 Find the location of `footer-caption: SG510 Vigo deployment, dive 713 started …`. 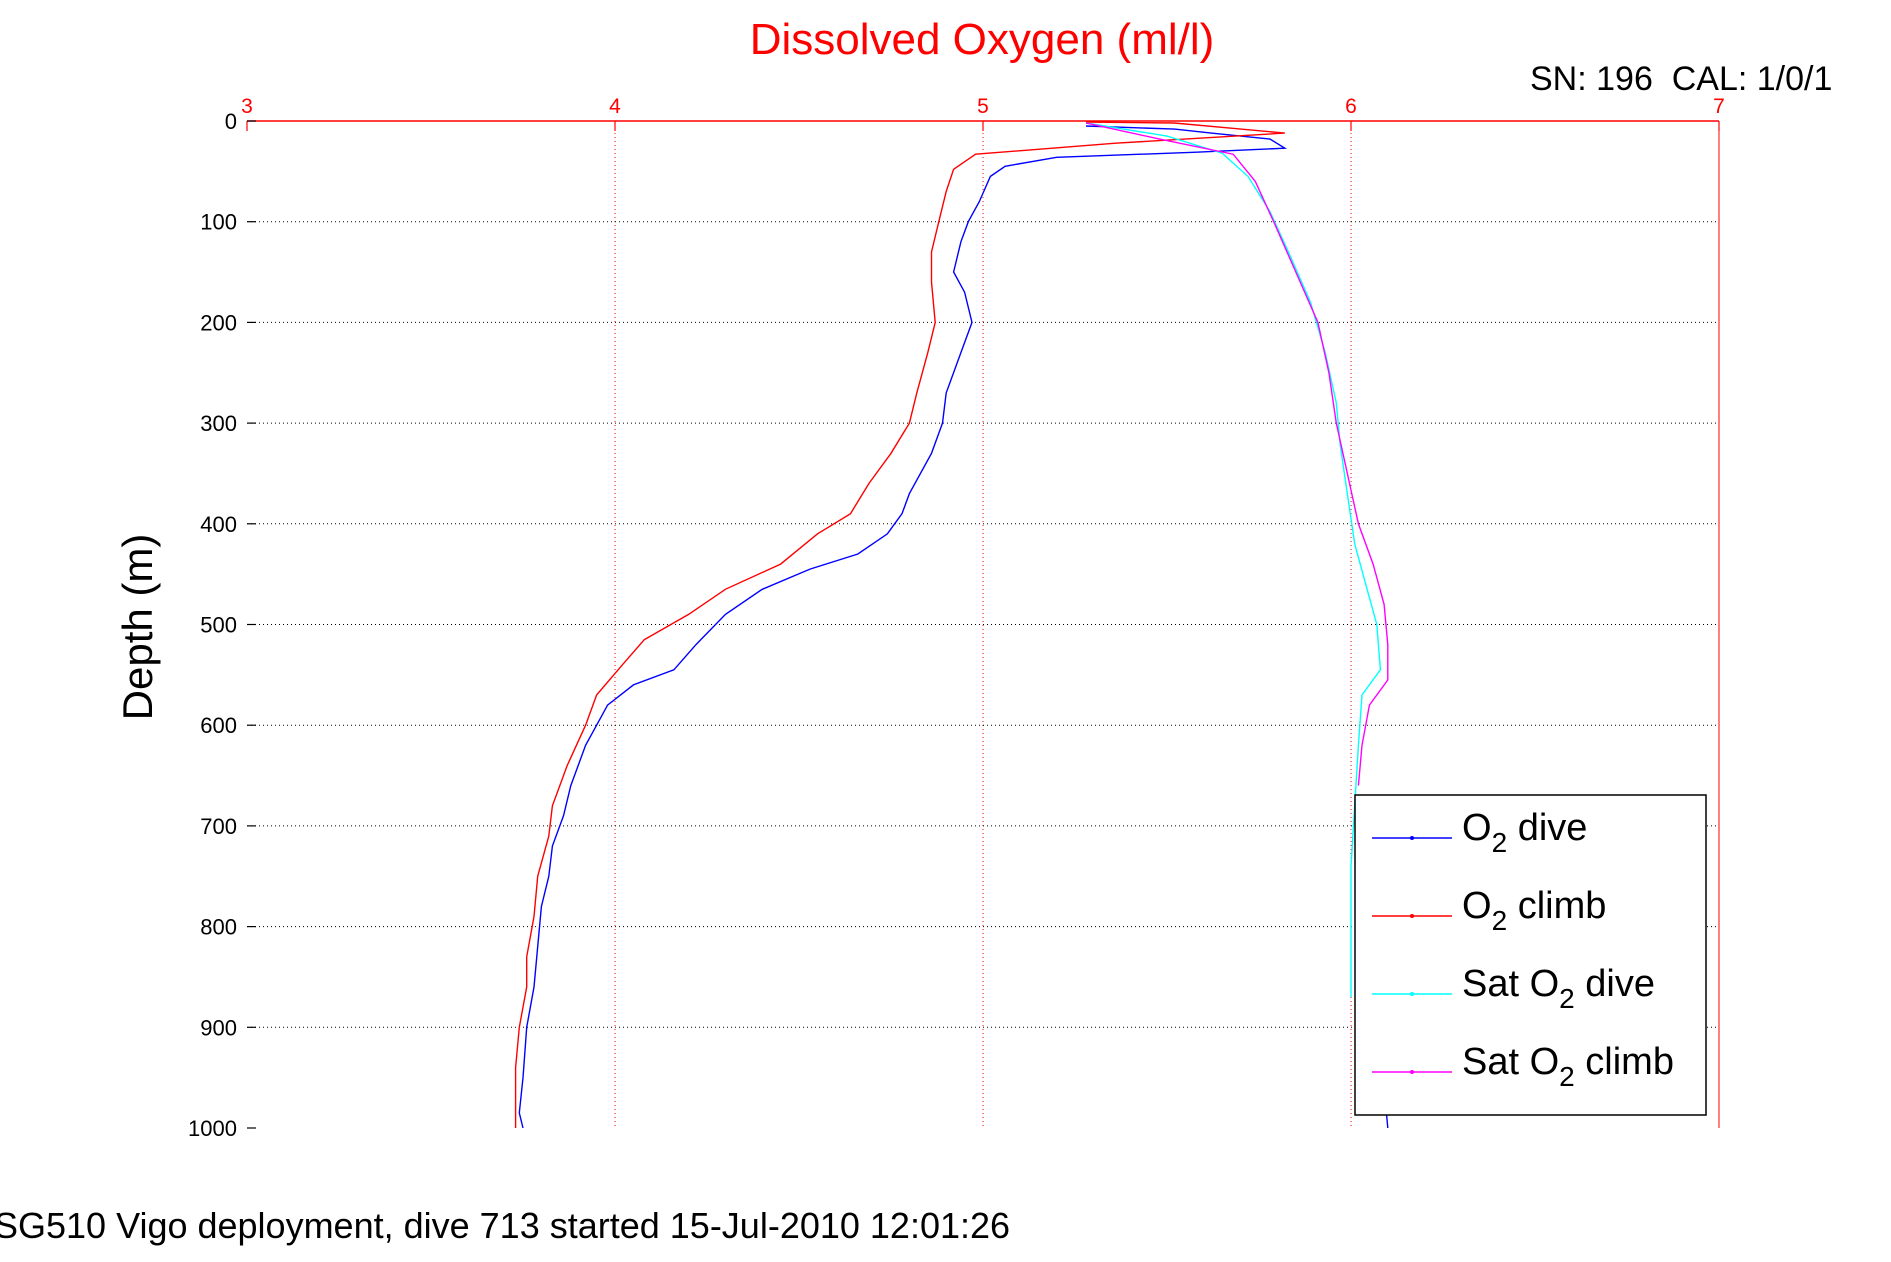

footer-caption: SG510 Vigo deployment, dive 713 started … is located at coordinates (505, 1225).